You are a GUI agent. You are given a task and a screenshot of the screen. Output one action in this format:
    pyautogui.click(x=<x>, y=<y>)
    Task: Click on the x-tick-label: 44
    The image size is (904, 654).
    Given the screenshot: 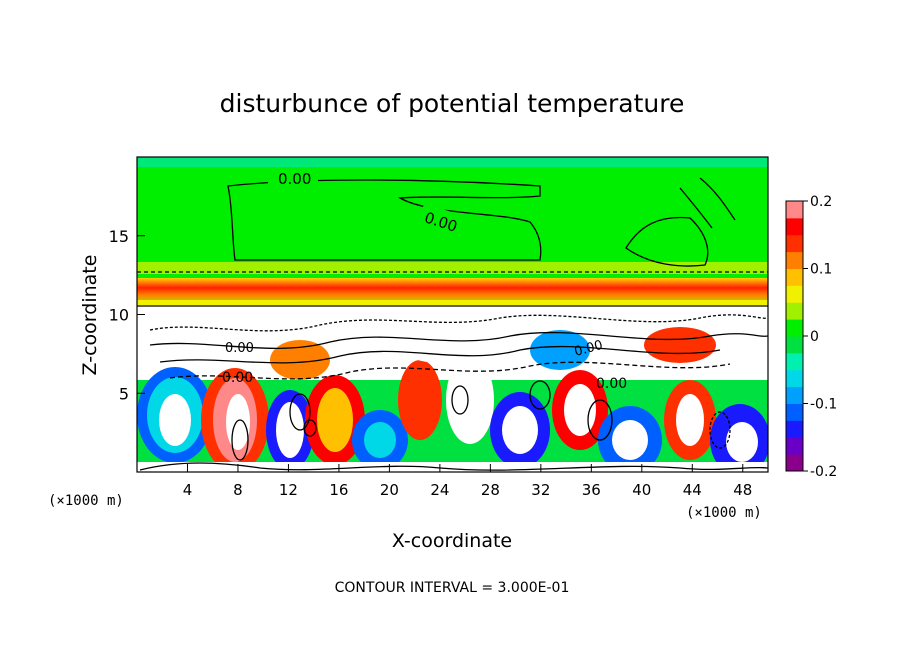 What is the action you would take?
    pyautogui.click(x=692, y=490)
    